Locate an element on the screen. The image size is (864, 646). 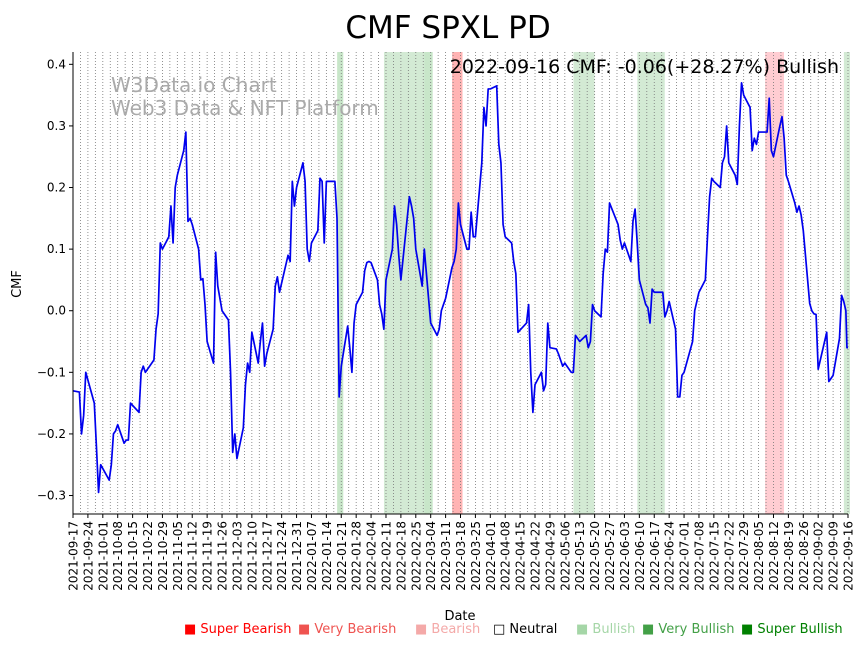
x-tick-label-49: 2022-08-26 is located at coordinates (804, 556).